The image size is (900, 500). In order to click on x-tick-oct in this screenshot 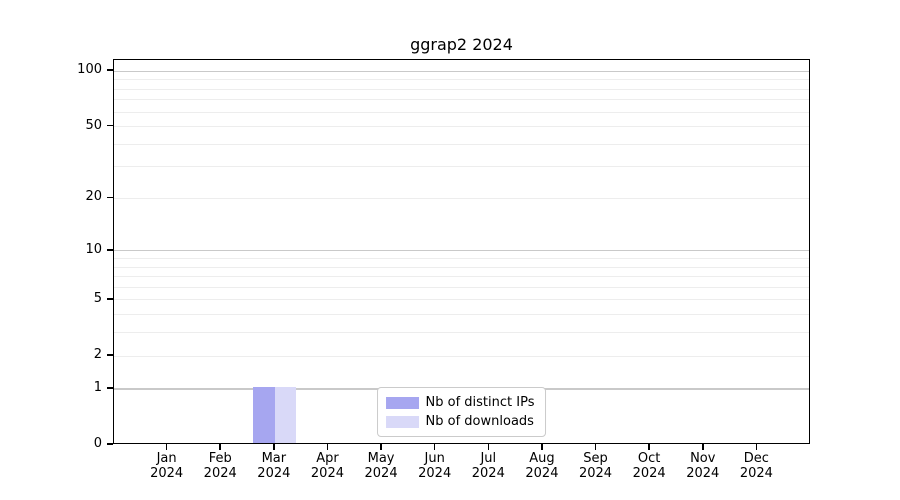, I will do `click(649, 447)`.